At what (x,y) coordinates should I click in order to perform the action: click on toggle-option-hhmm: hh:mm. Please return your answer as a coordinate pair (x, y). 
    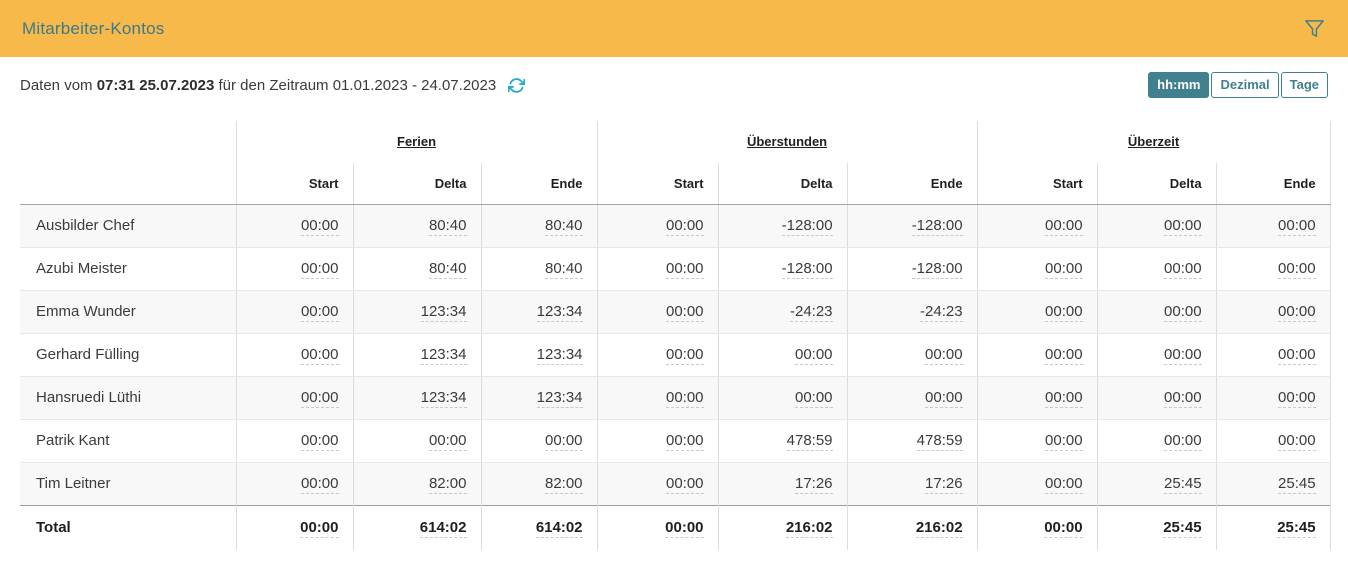
    Looking at the image, I should click on (1179, 85).